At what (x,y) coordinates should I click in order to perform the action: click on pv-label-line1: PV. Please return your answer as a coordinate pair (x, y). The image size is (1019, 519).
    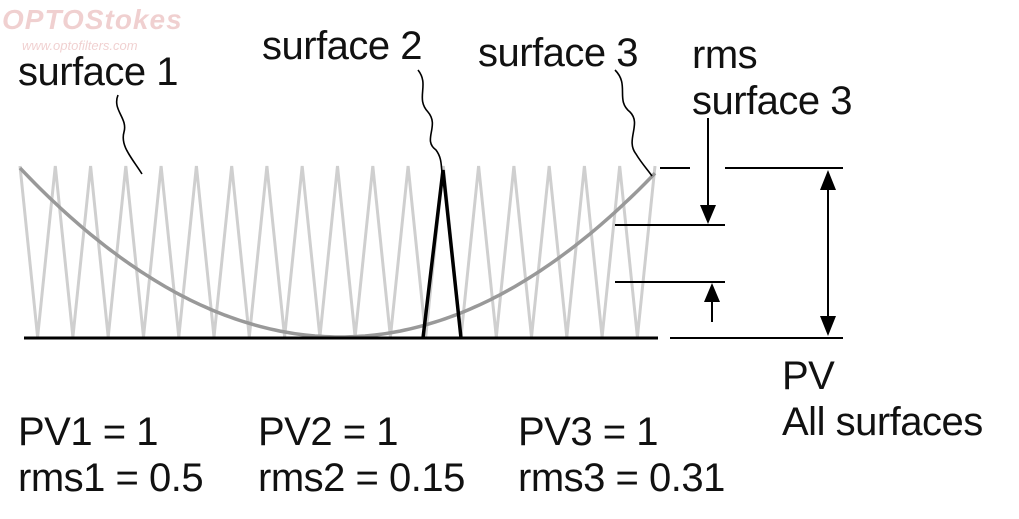
    Looking at the image, I should click on (808, 376).